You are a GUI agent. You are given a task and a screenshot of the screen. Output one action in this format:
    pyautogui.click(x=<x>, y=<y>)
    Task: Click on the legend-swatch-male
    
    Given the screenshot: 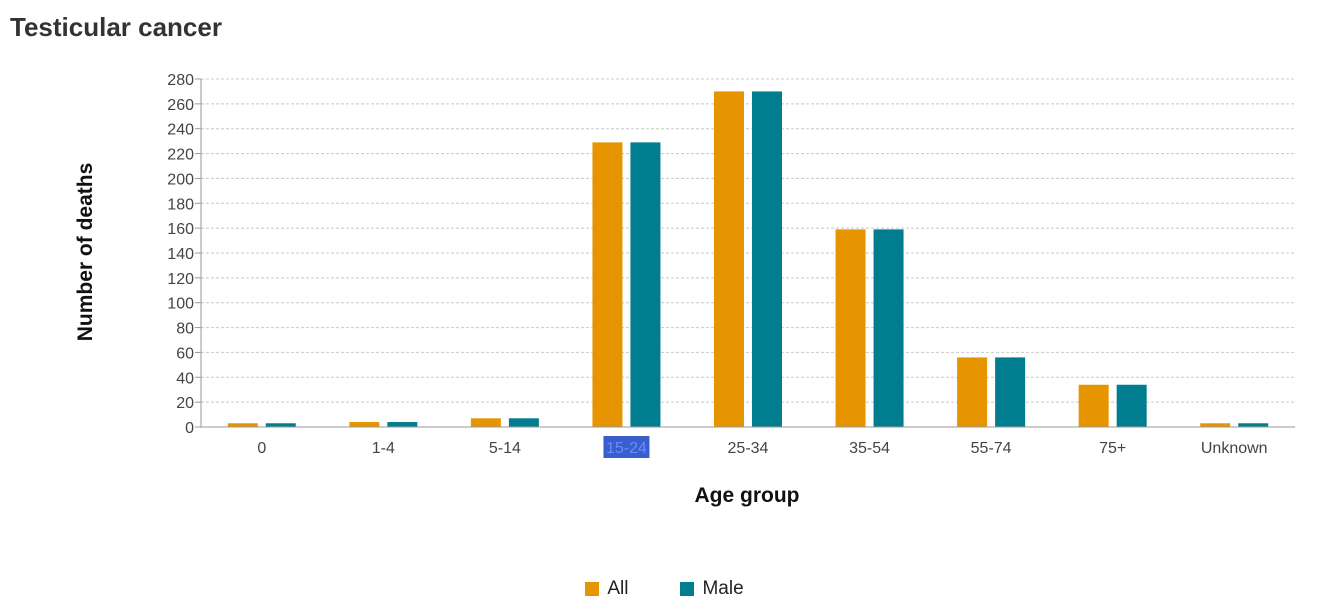 What is the action you would take?
    pyautogui.click(x=687, y=589)
    